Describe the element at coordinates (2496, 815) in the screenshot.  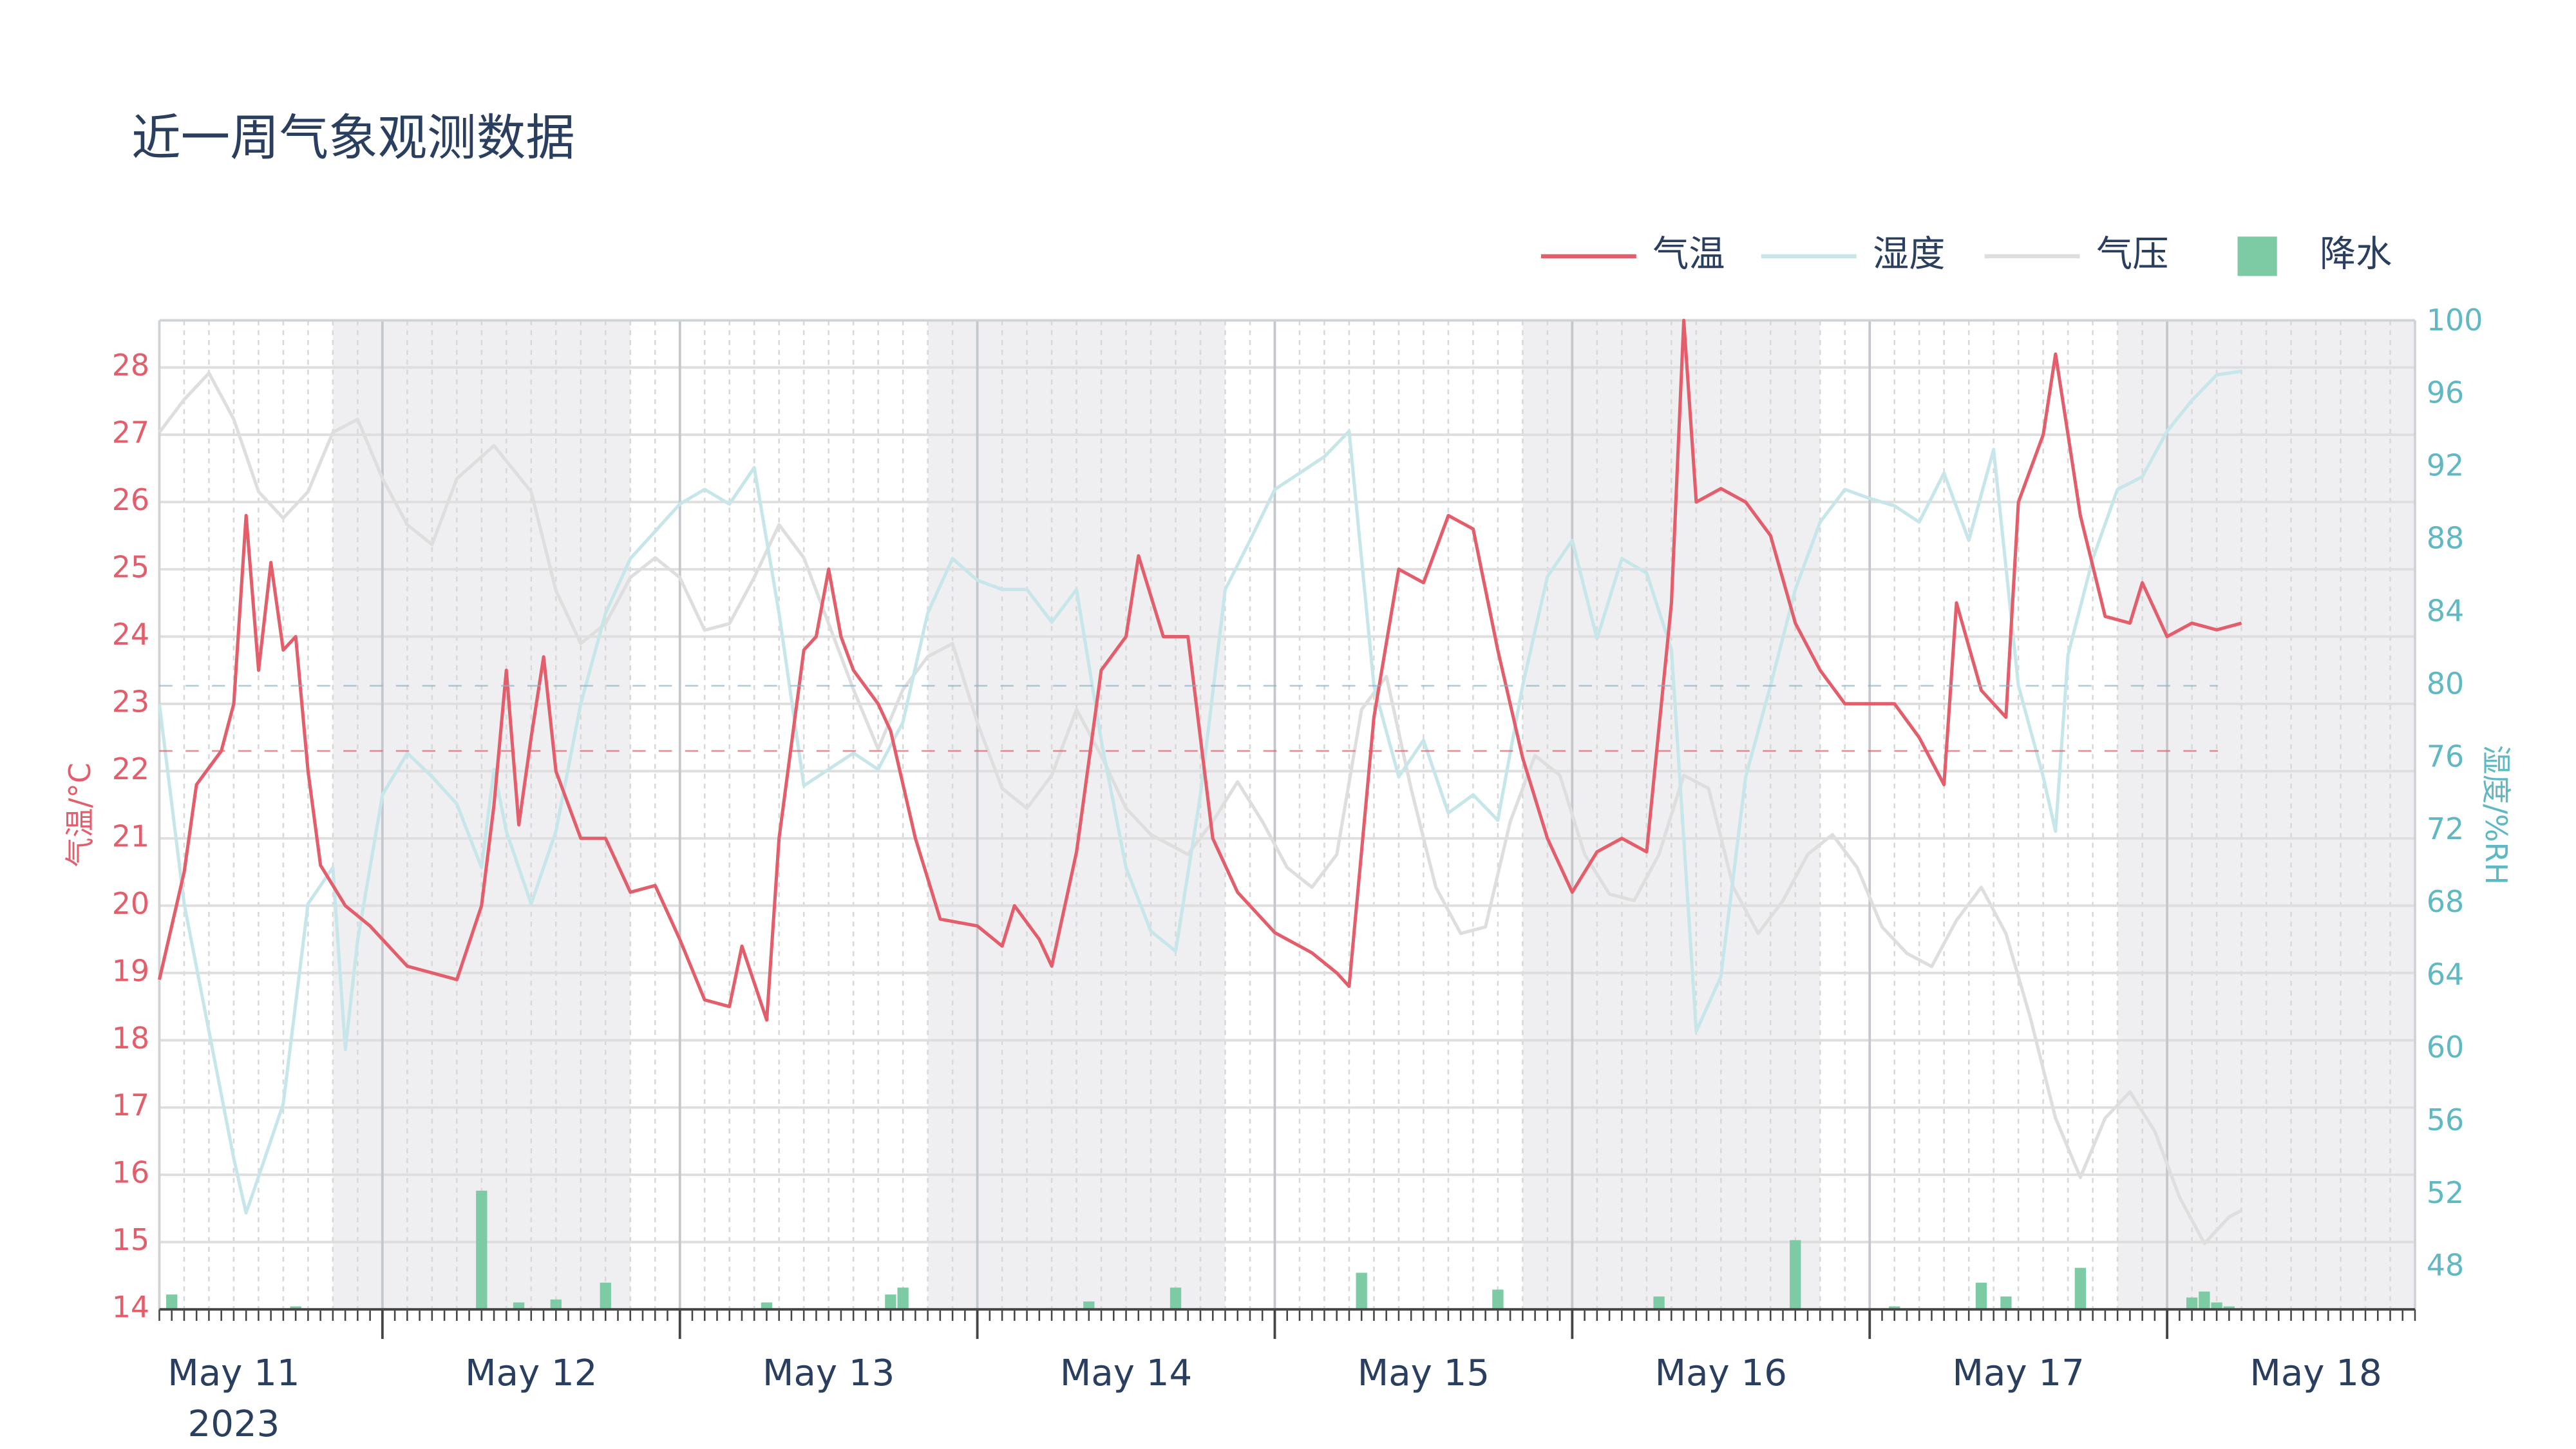
I see `y2-axis-title: 湿度/%RH` at that location.